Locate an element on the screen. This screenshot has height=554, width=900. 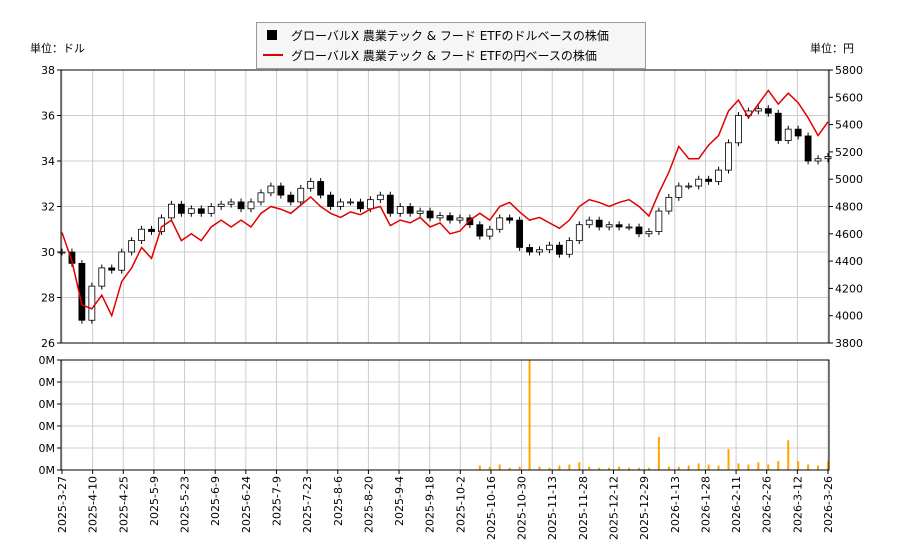
x-tick-label: 2025-12-29 is located at coordinates (644, 508).